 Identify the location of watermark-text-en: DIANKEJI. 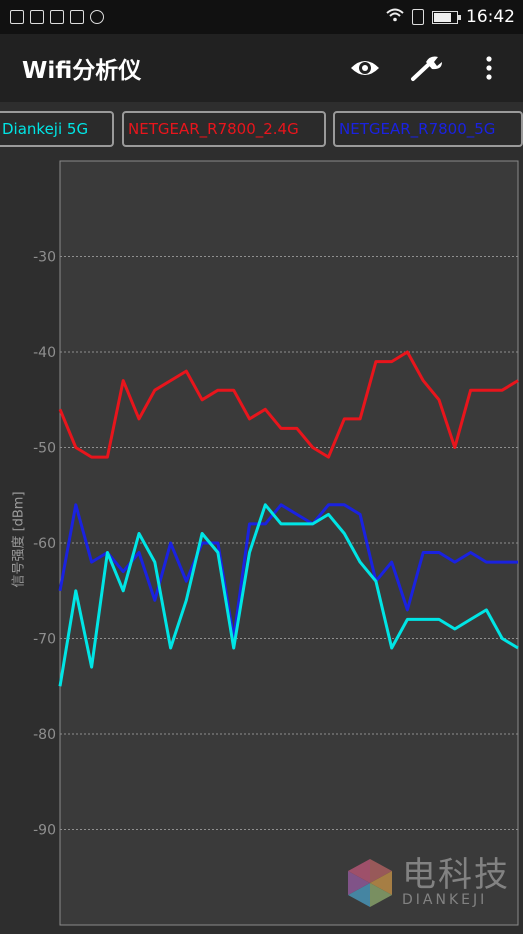
(445, 900).